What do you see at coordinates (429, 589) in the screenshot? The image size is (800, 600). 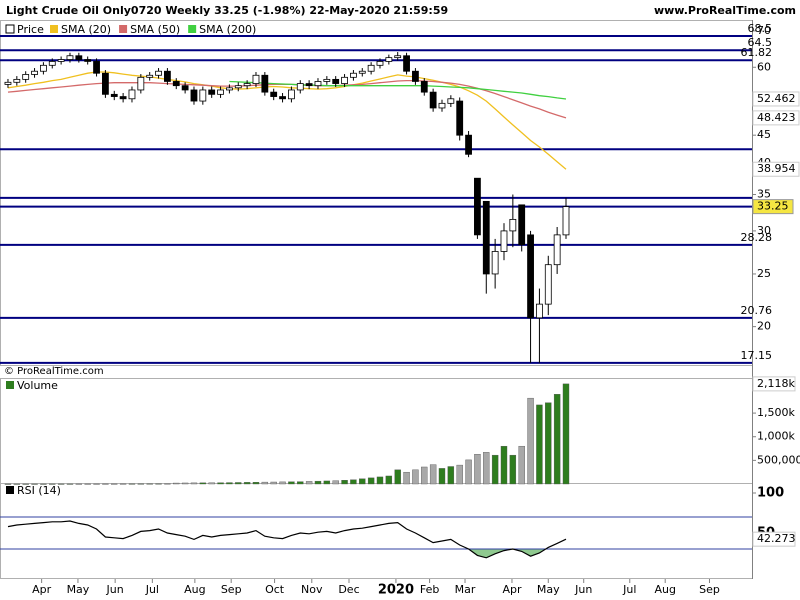 I see `x-tick-label: Feb` at bounding box center [429, 589].